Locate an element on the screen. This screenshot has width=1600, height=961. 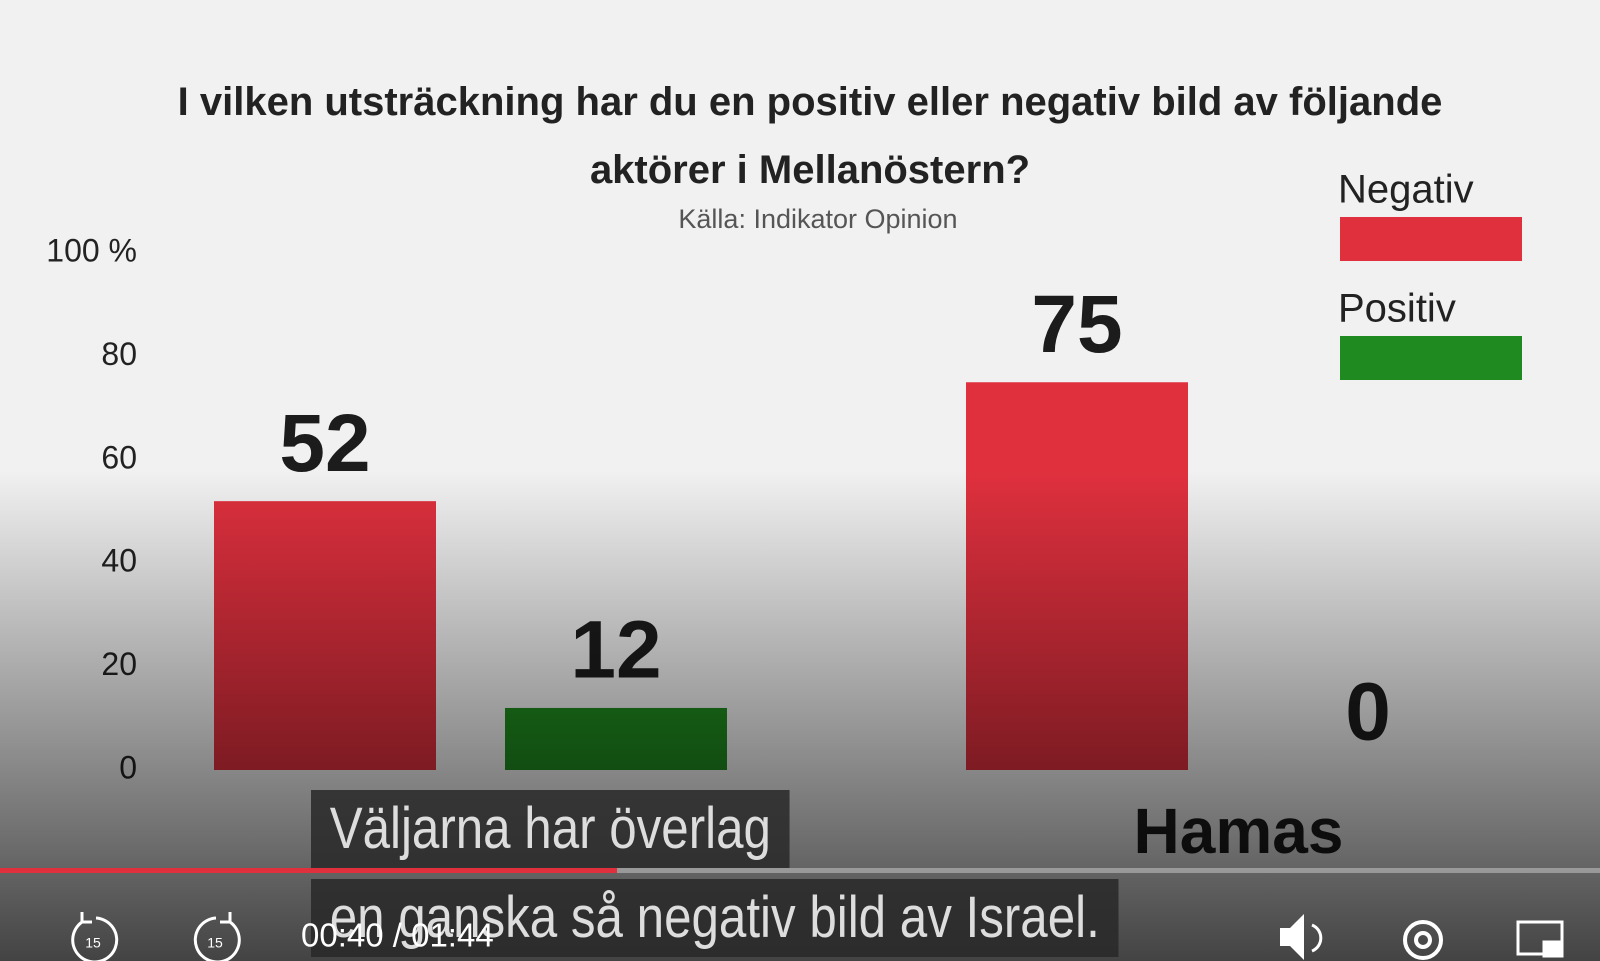
y-tick-label: 100 % is located at coordinates (91, 250).